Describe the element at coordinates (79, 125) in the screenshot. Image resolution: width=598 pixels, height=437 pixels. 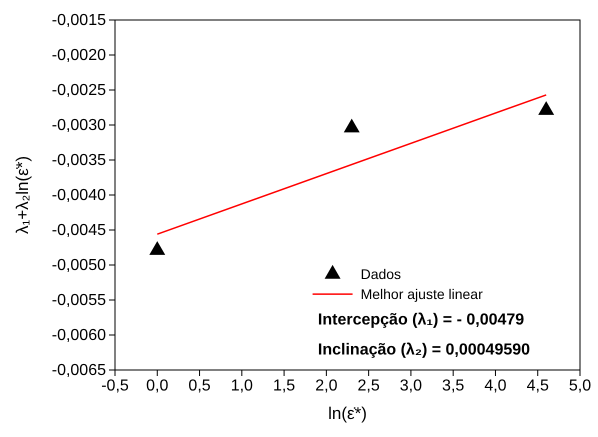
I see `y-tick-label: -0,0030` at that location.